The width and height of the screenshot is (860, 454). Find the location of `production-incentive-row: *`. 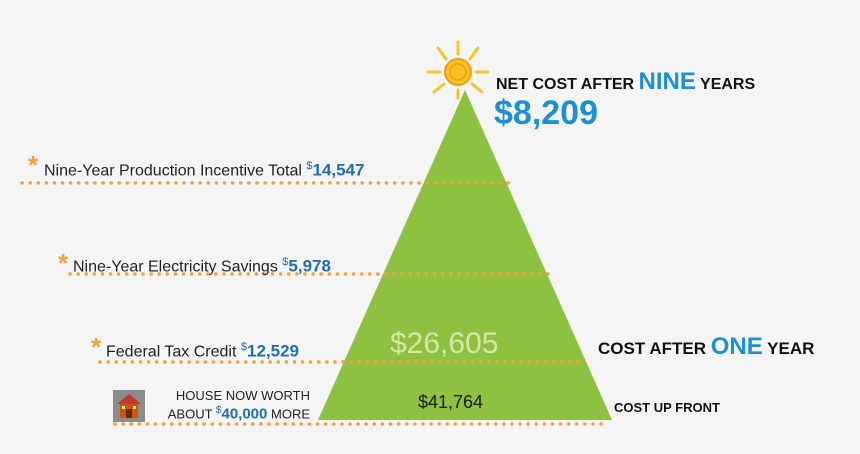

production-incentive-row: * is located at coordinates (33, 165).